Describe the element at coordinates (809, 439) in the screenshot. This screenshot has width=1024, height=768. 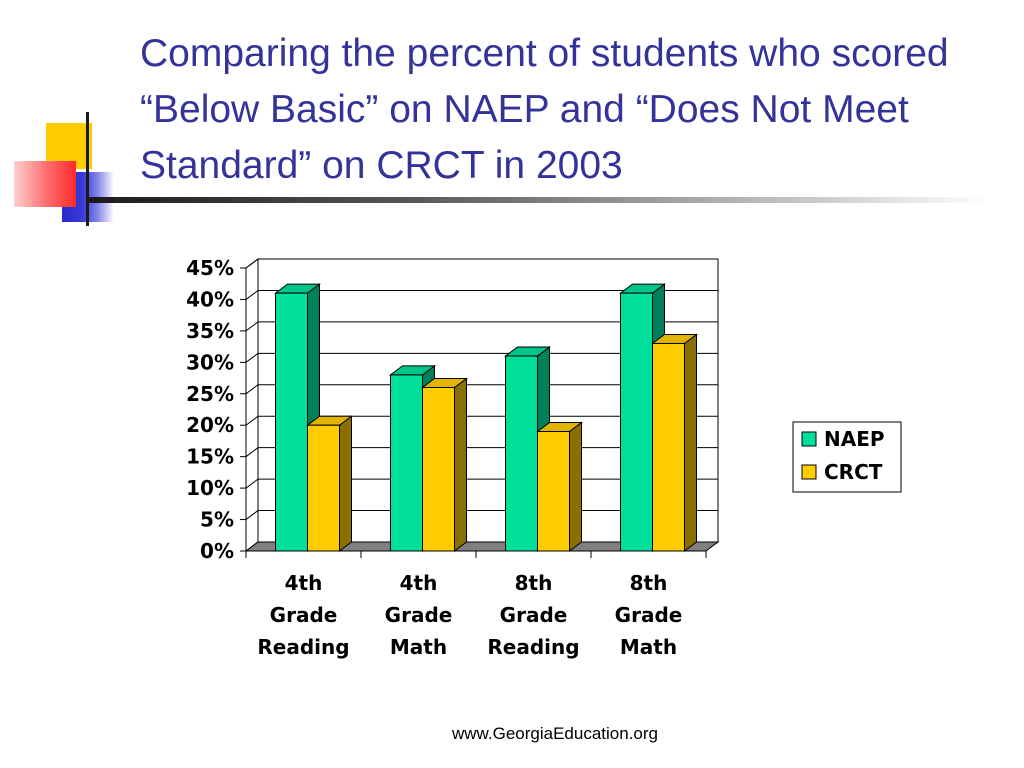
I see `legend-swatch-naep` at that location.